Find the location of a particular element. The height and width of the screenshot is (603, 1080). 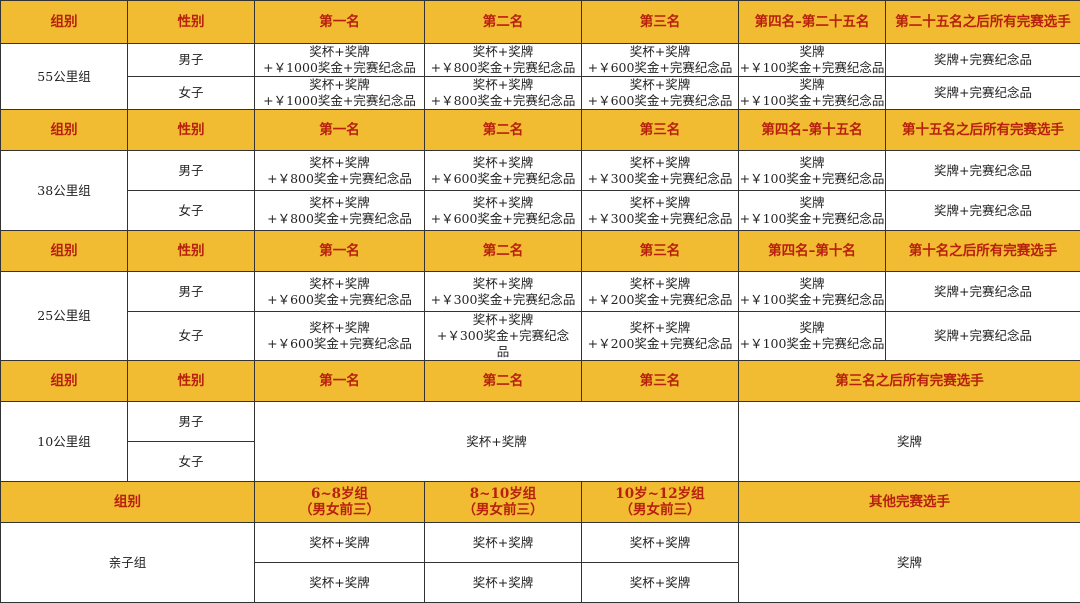

group-label: 55公里组 is located at coordinates (64, 77).